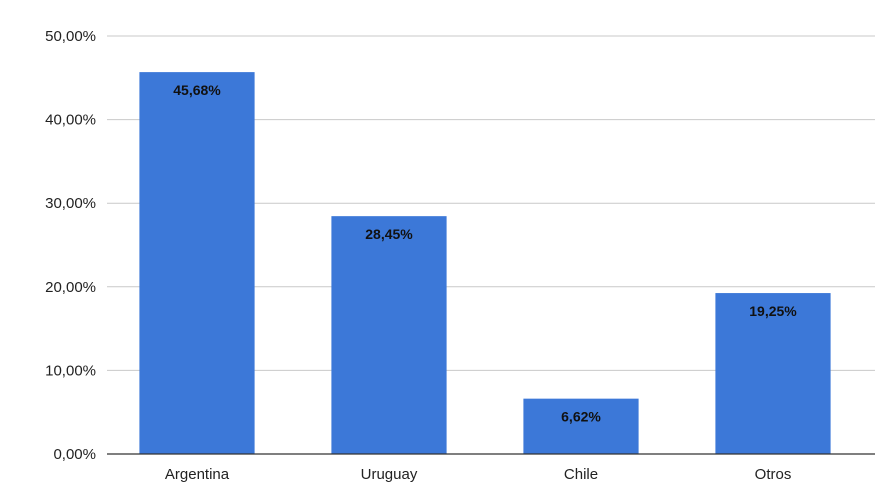 Image resolution: width=887 pixels, height=503 pixels. Describe the element at coordinates (197, 474) in the screenshot. I see `x-tick-label-argentina: Argentina` at that location.